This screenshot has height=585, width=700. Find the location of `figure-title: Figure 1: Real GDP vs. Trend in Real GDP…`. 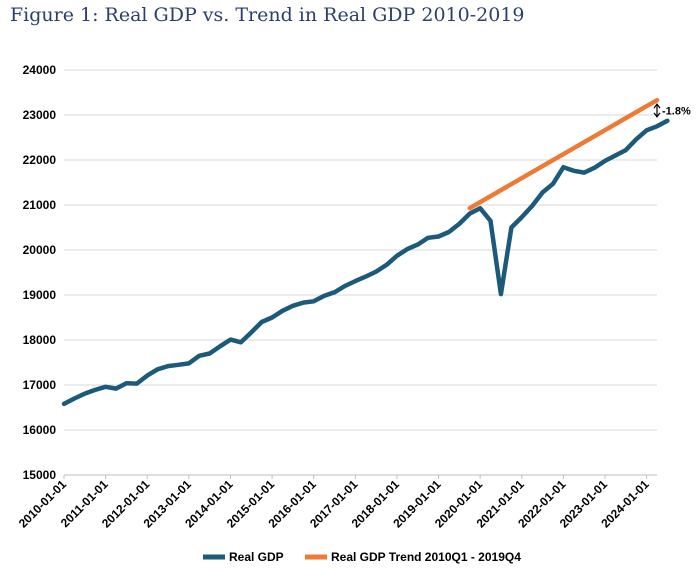

figure-title: Figure 1: Real GDP vs. Trend in Real GDP… is located at coordinates (267, 15).